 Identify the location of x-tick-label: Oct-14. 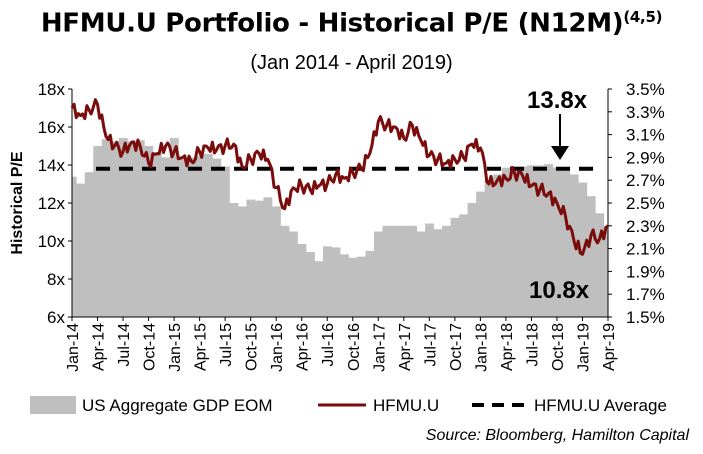
(150, 347).